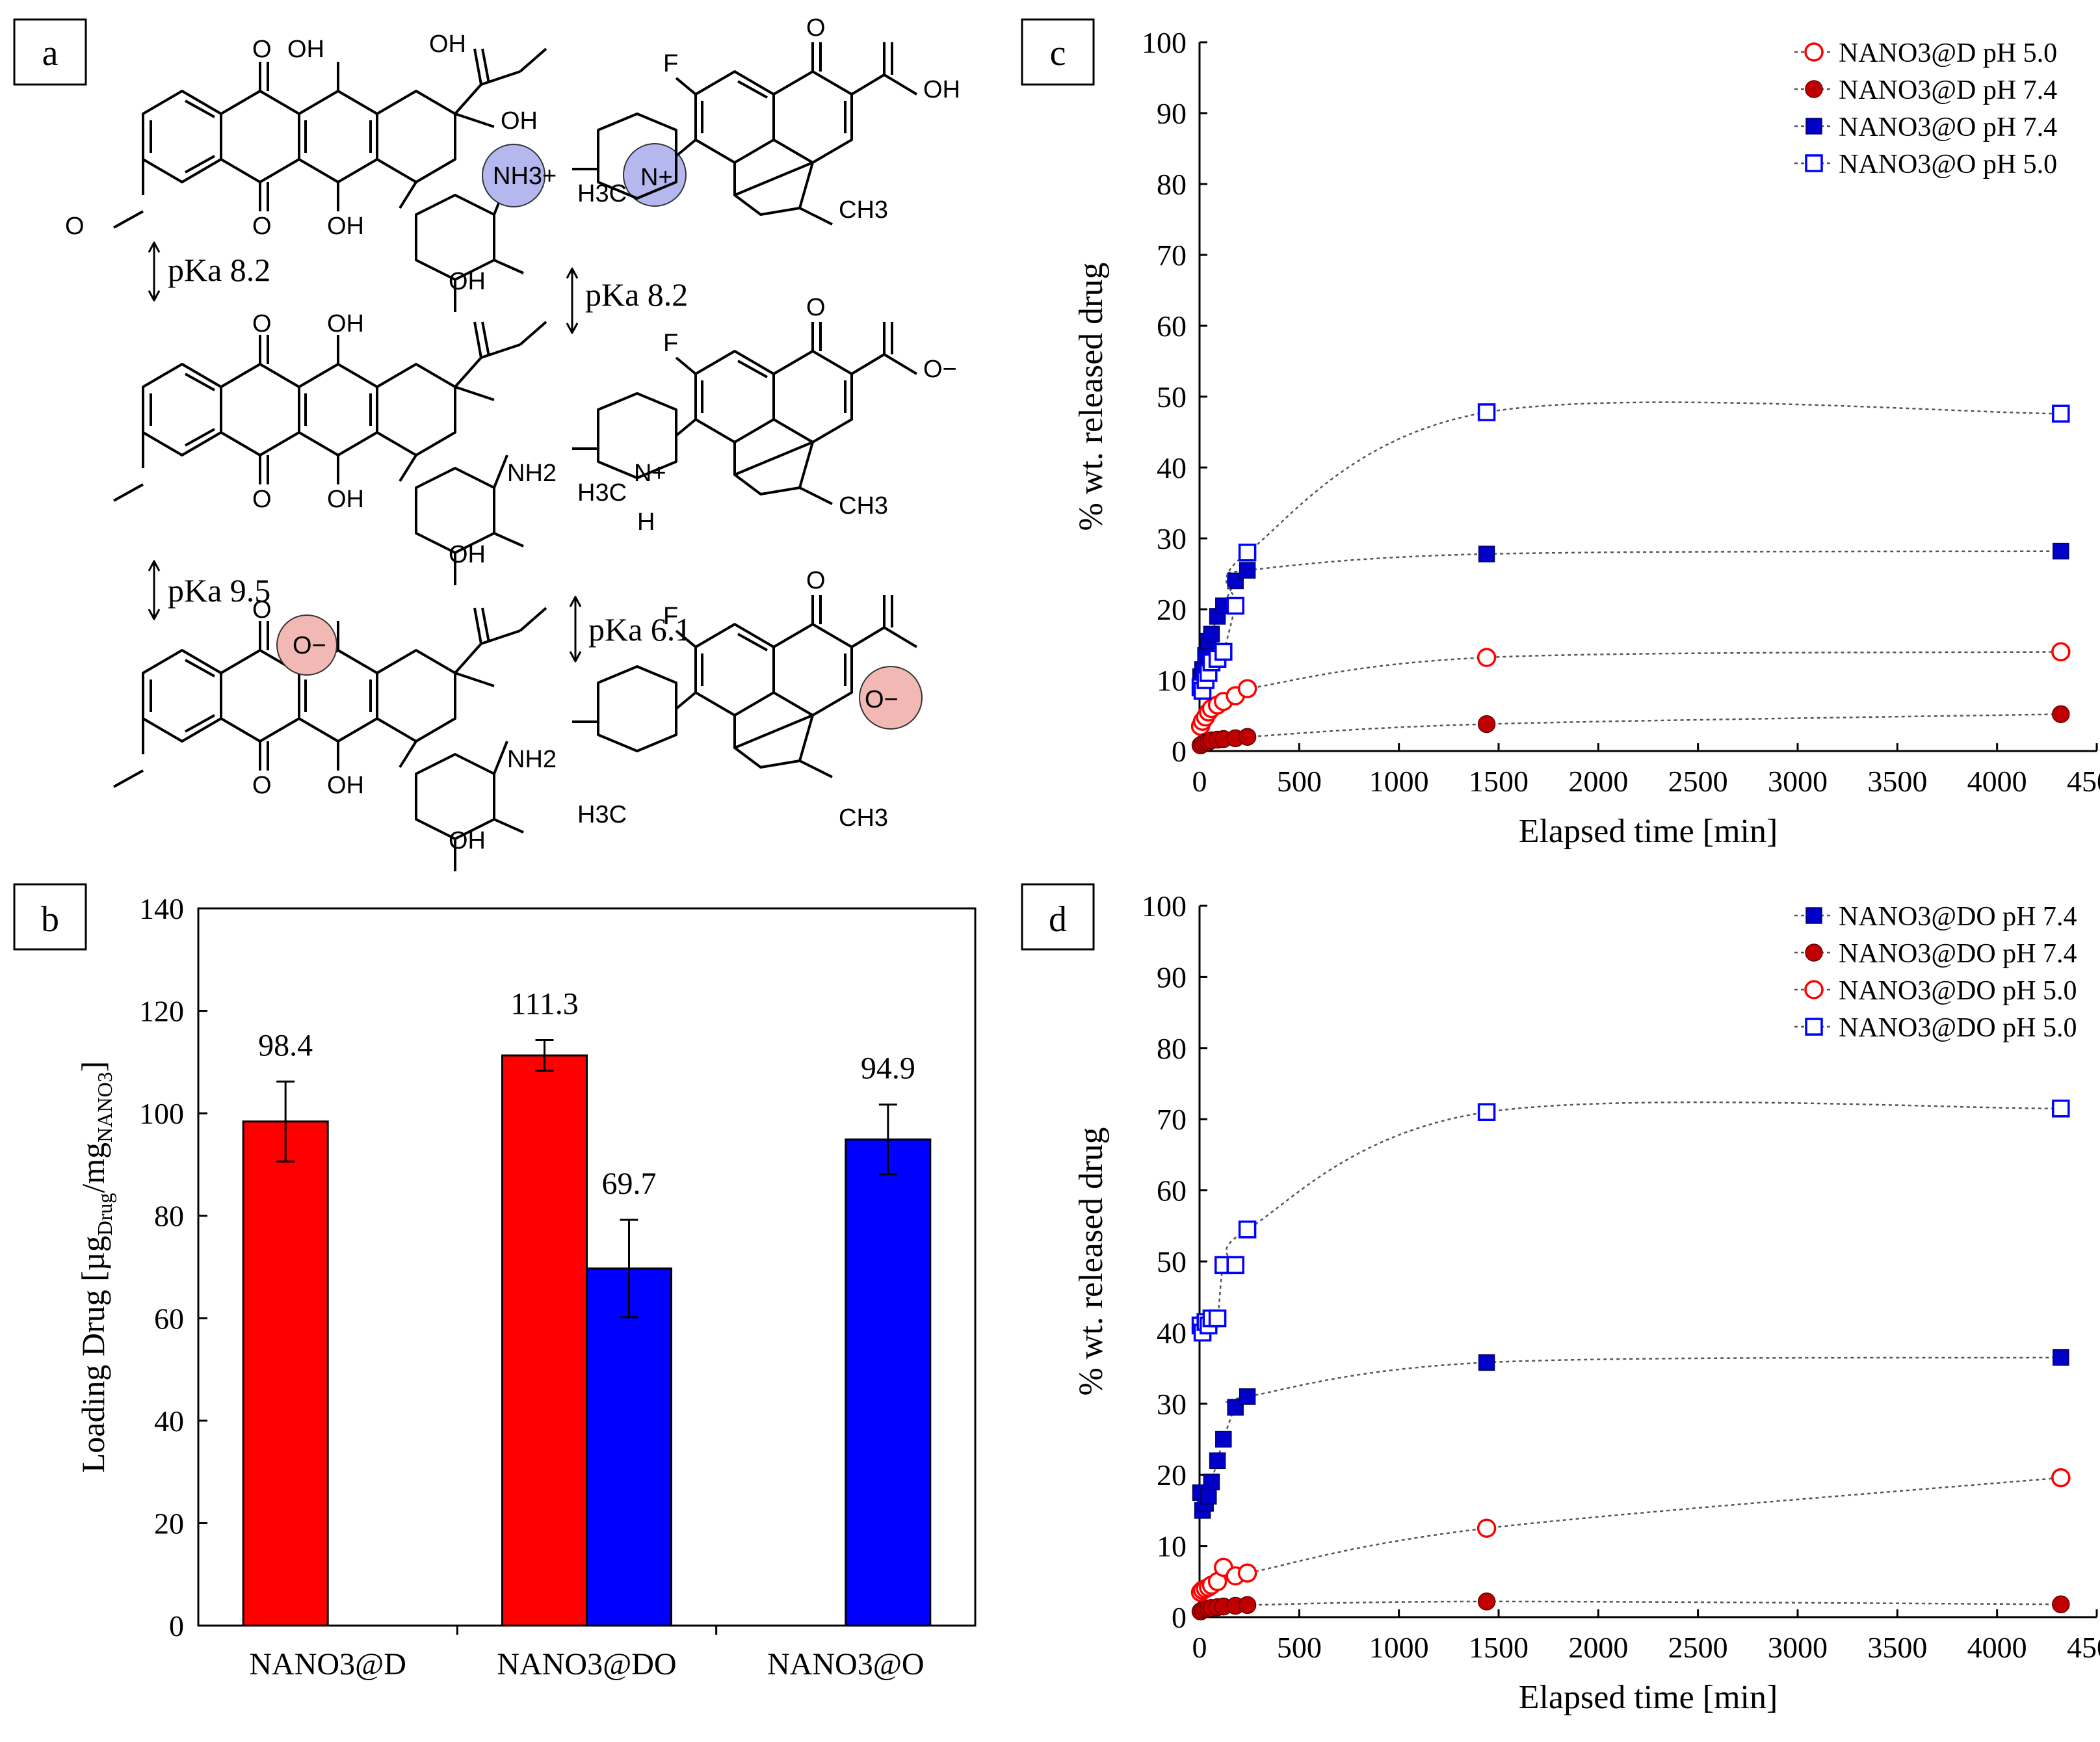 The image size is (2100, 1742). Describe the element at coordinates (1058, 919) in the screenshot. I see `svg-text: d` at that location.